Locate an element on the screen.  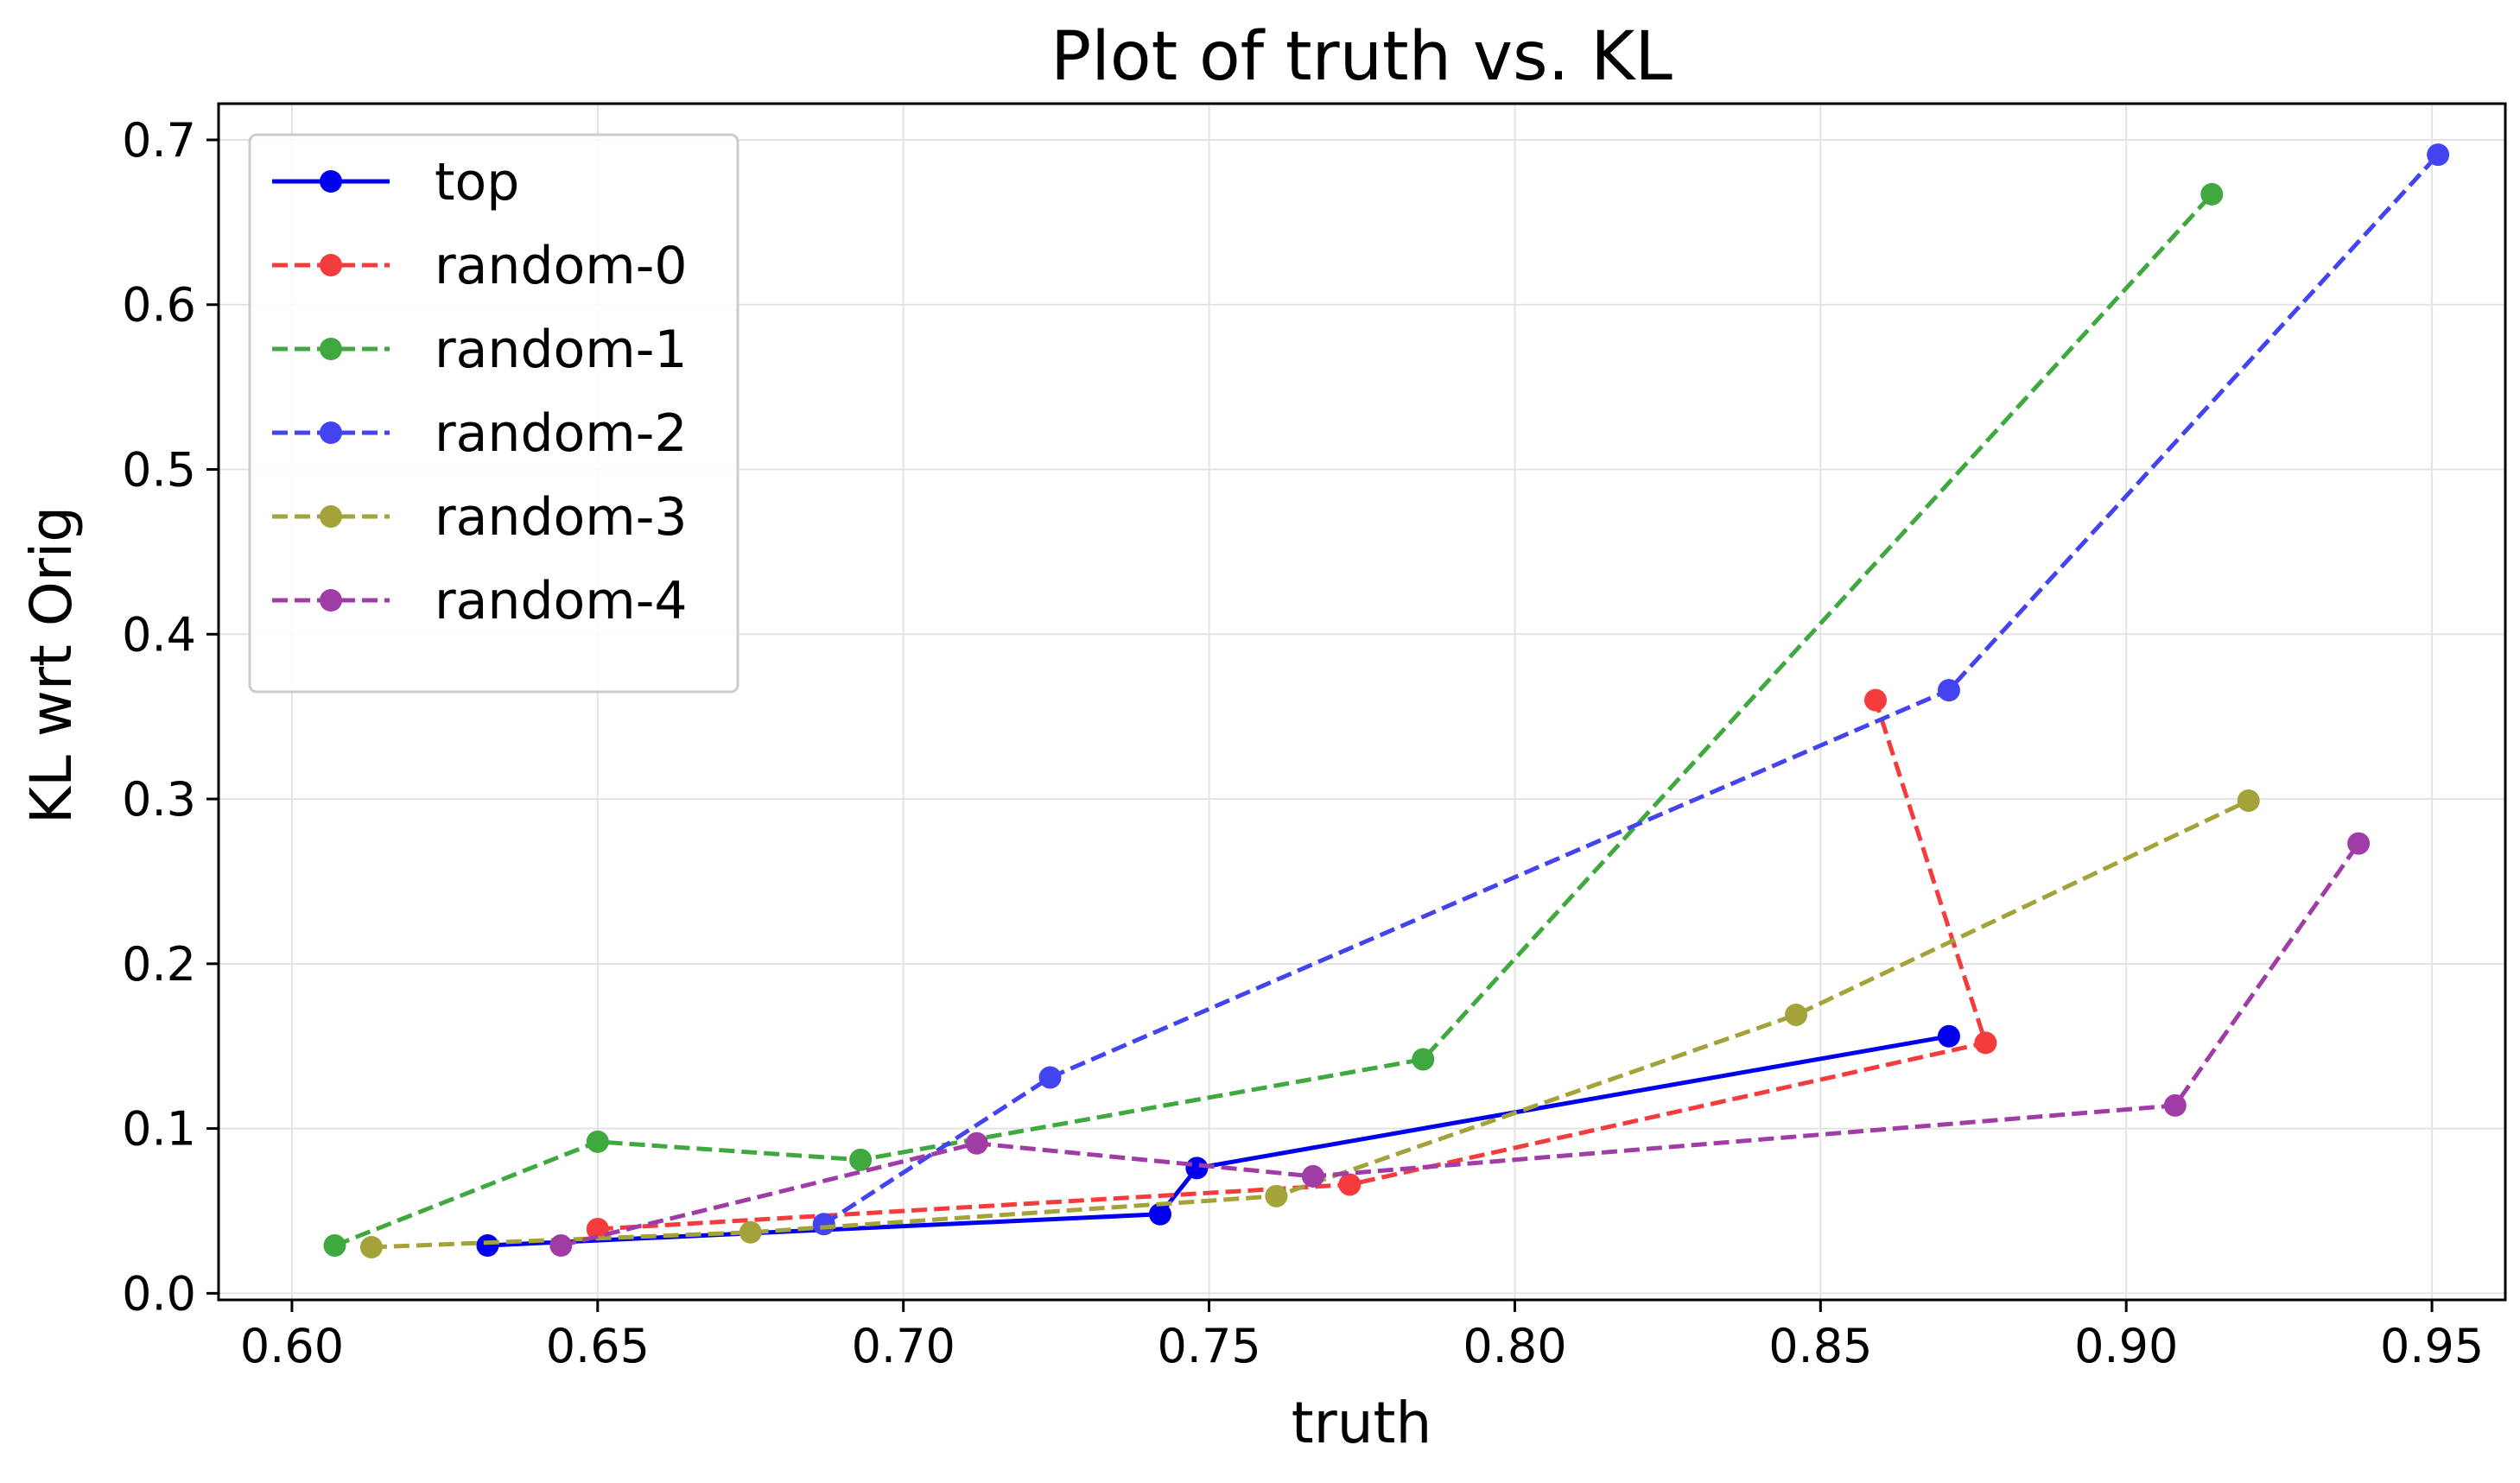
y-axis-ticks: 0.0 0.1 0.2 0.3 0.4 0.5 0.6 0.7 is located at coordinates (170, 717).